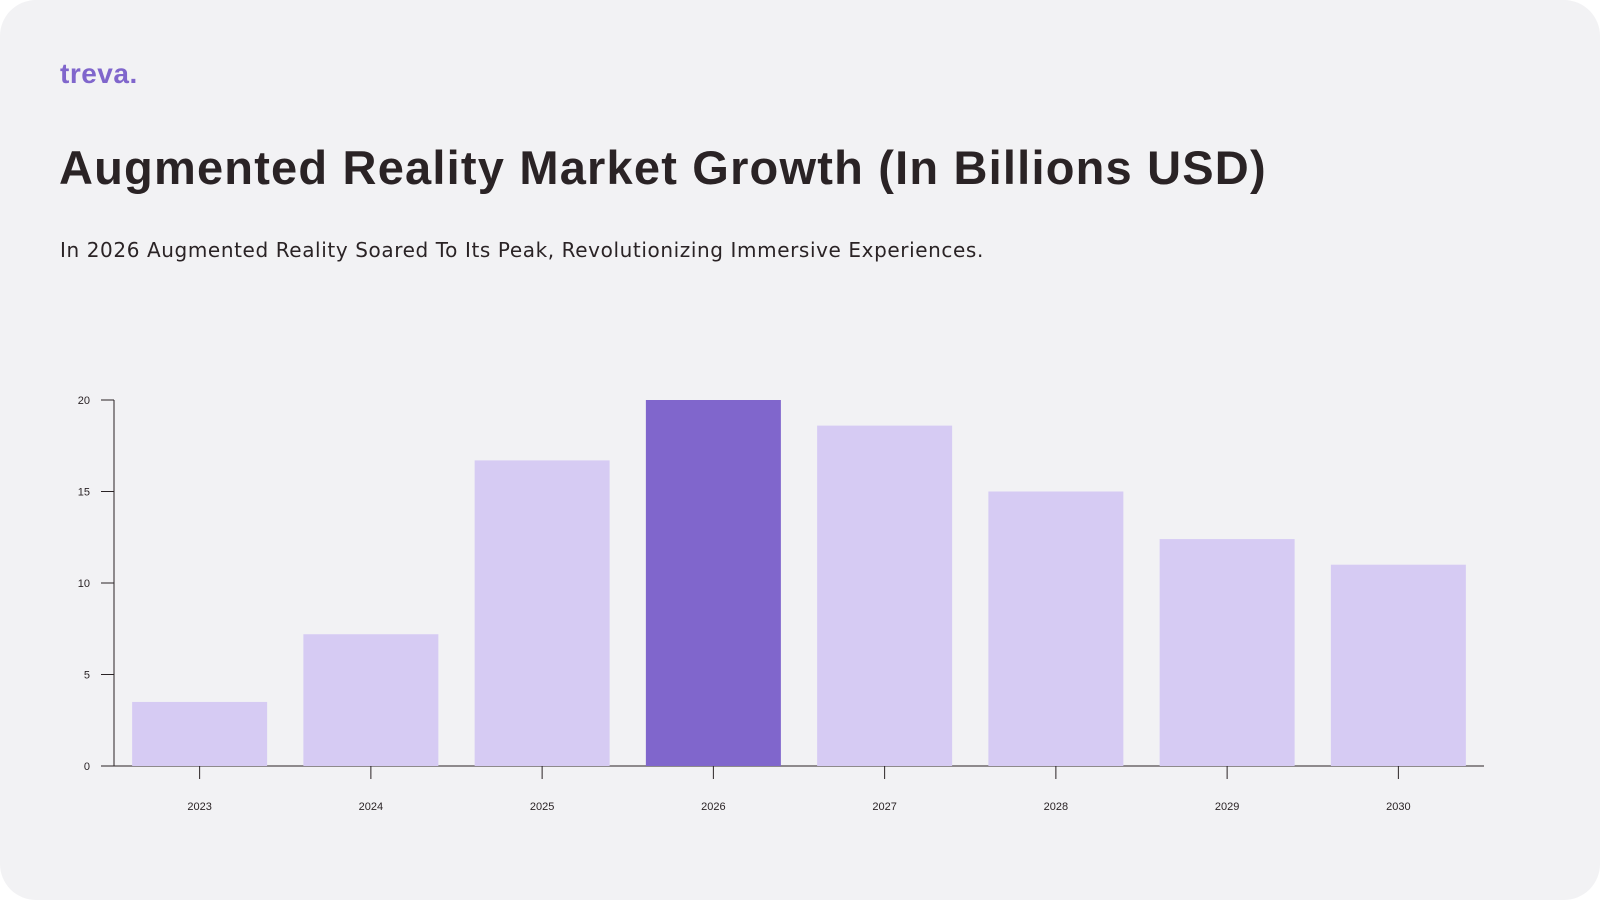 The image size is (1600, 900). What do you see at coordinates (99, 73) in the screenshot?
I see `brand-logo: treva.` at bounding box center [99, 73].